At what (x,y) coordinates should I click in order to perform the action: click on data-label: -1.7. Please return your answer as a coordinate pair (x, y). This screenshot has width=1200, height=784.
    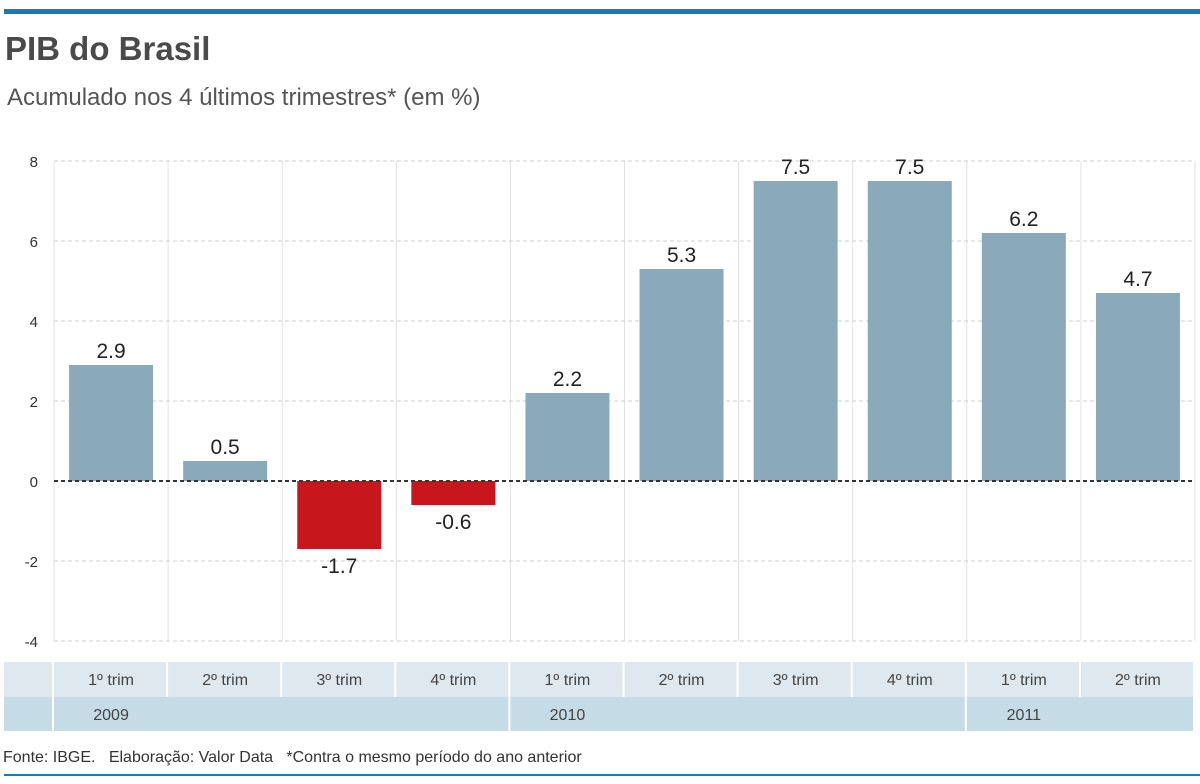
    Looking at the image, I should click on (339, 566).